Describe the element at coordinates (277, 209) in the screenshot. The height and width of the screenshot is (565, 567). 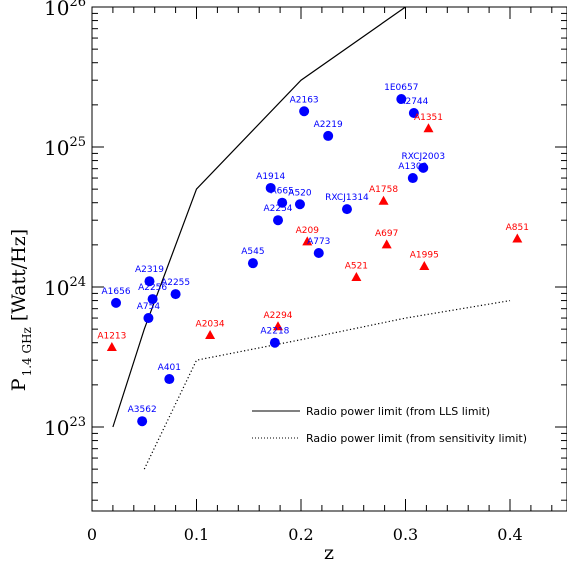
I see `circle-point-label: A2254` at that location.